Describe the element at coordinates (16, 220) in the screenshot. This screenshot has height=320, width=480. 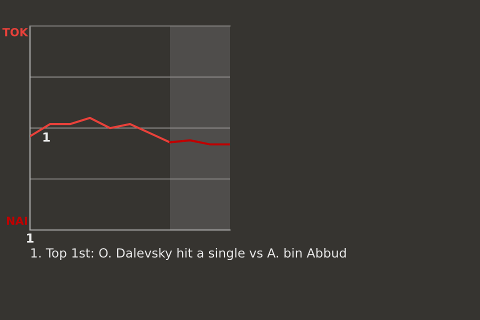
I see `text: NAI` at that location.